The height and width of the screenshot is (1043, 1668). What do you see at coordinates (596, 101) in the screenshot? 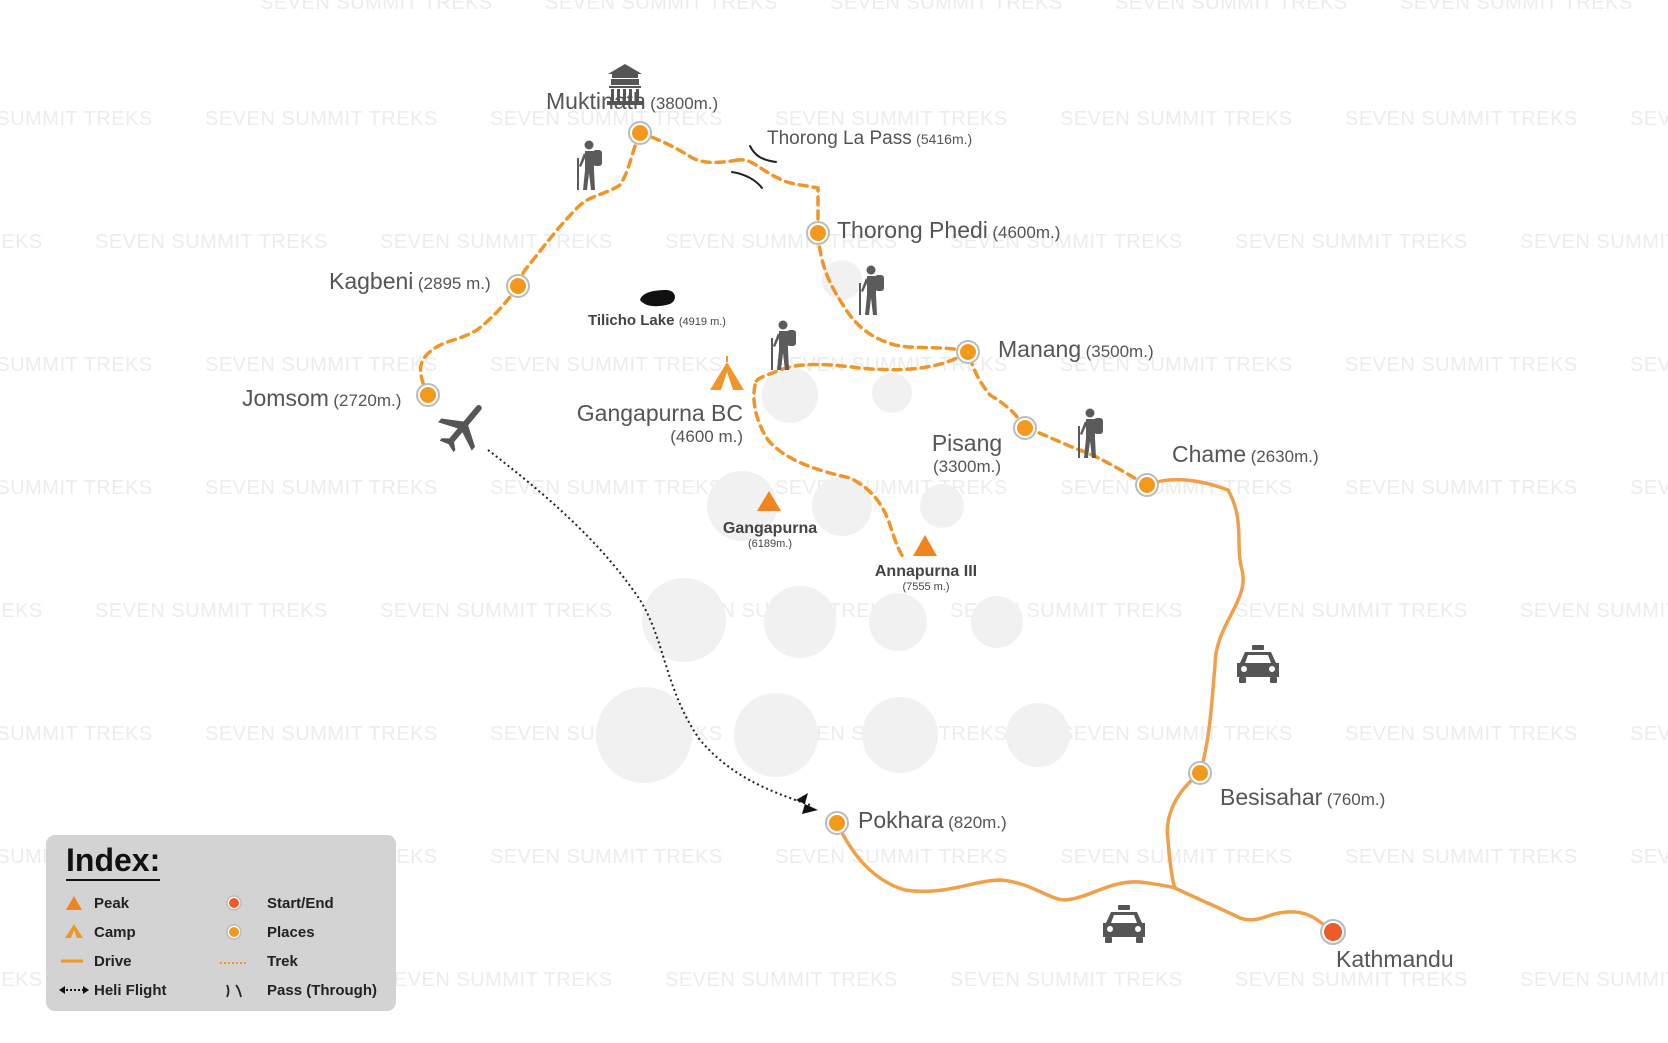
I see `place-name: Muktinath` at bounding box center [596, 101].